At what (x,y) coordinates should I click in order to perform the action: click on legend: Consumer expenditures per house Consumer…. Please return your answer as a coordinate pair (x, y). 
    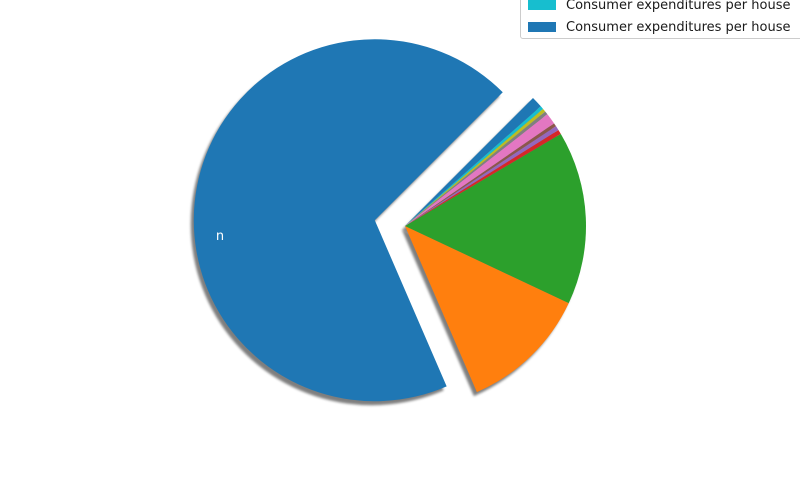
    Looking at the image, I should click on (660, 19).